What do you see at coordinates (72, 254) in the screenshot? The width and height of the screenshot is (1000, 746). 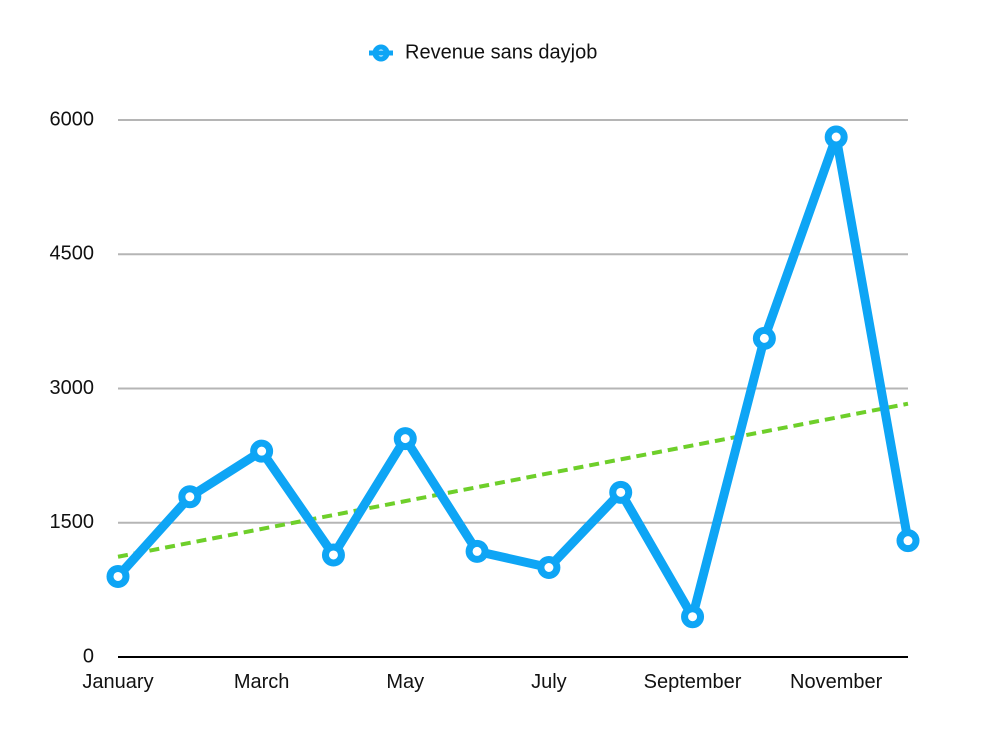 I see `y-tick-label: 4500` at bounding box center [72, 254].